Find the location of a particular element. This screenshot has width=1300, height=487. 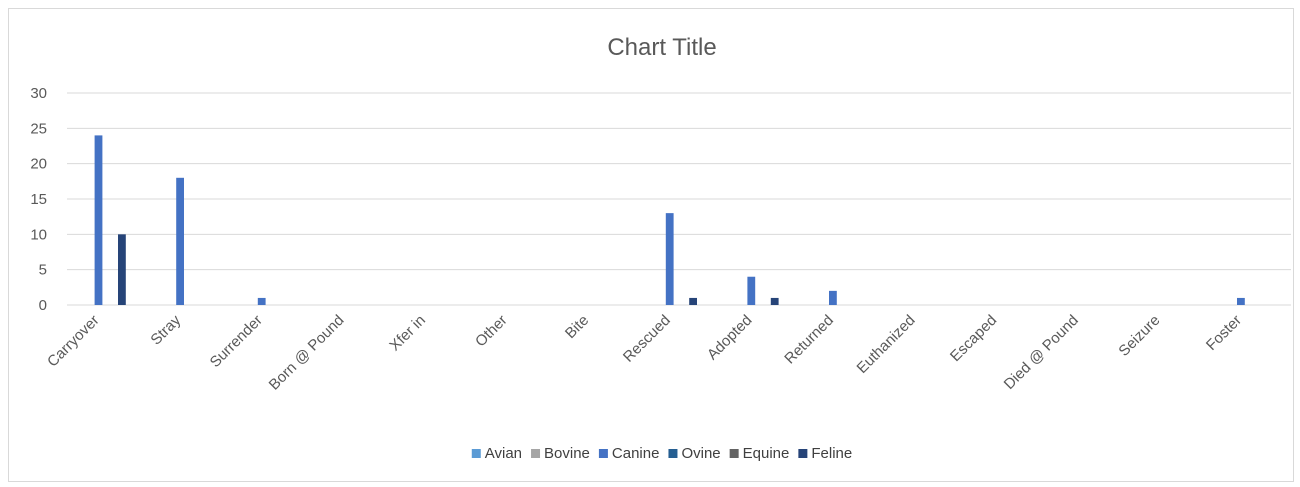

x-tick-label: Stray is located at coordinates (165, 329).